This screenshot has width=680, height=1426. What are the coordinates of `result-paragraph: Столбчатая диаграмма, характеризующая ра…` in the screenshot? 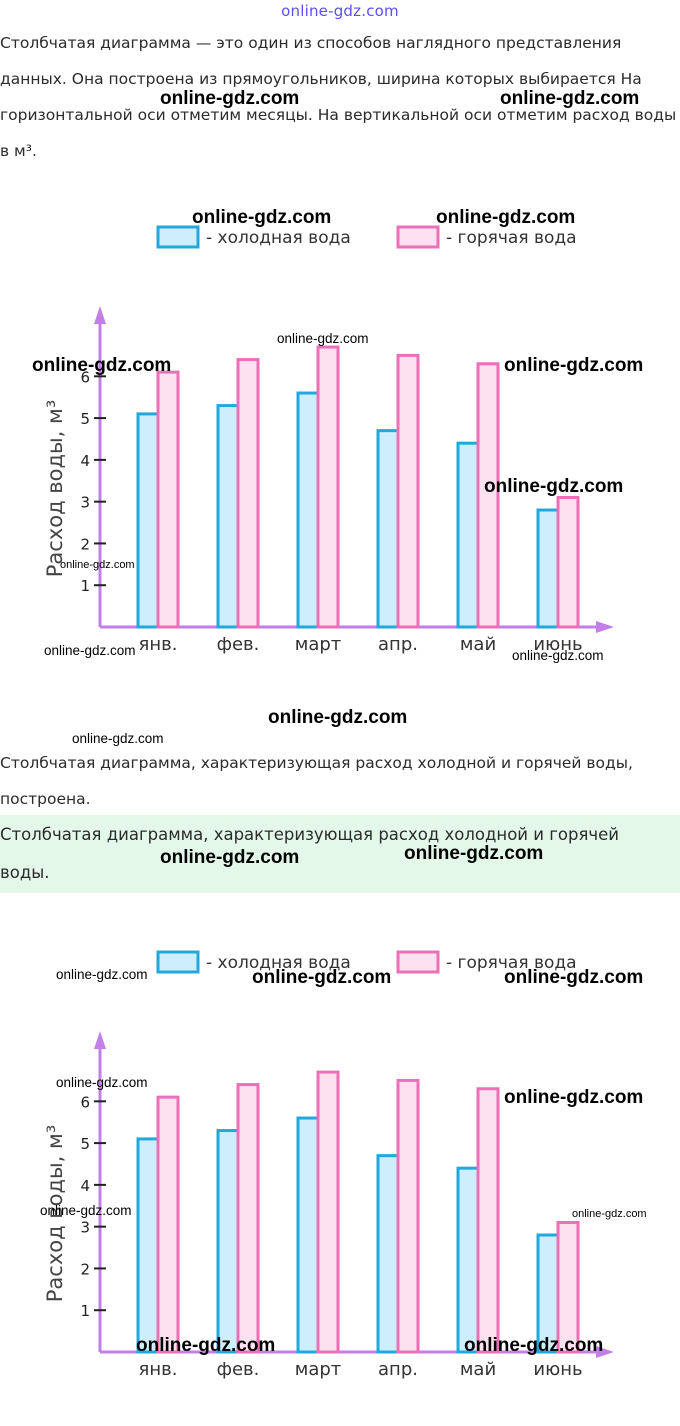 It's located at (316, 781).